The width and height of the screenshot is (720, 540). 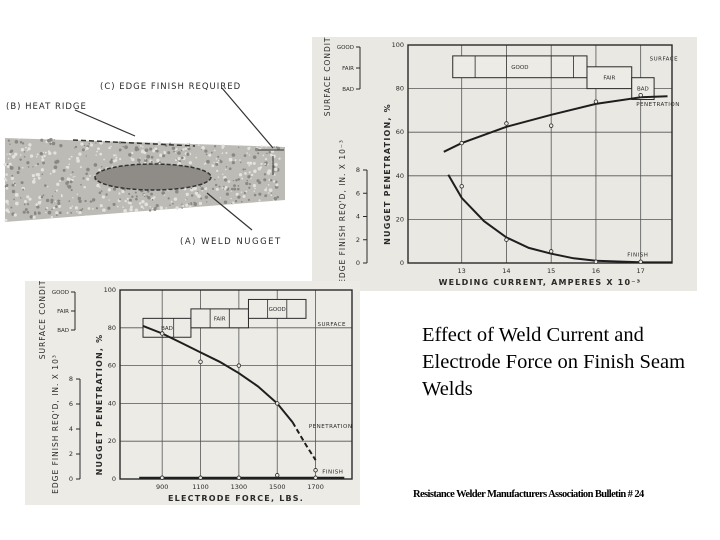 What do you see at coordinates (112, 403) in the screenshot?
I see `y-tick-label: 40` at bounding box center [112, 403].